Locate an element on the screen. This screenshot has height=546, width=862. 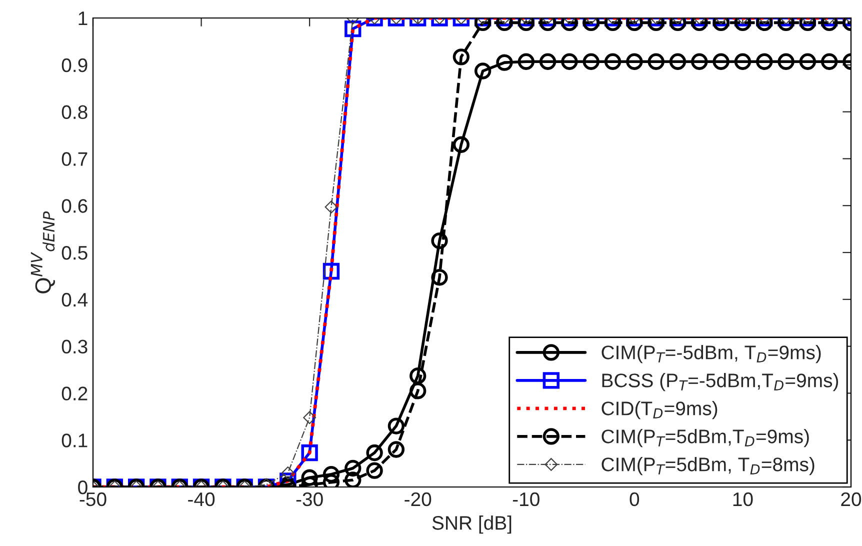
y-tick-label: 0.7 is located at coordinates (75, 159).